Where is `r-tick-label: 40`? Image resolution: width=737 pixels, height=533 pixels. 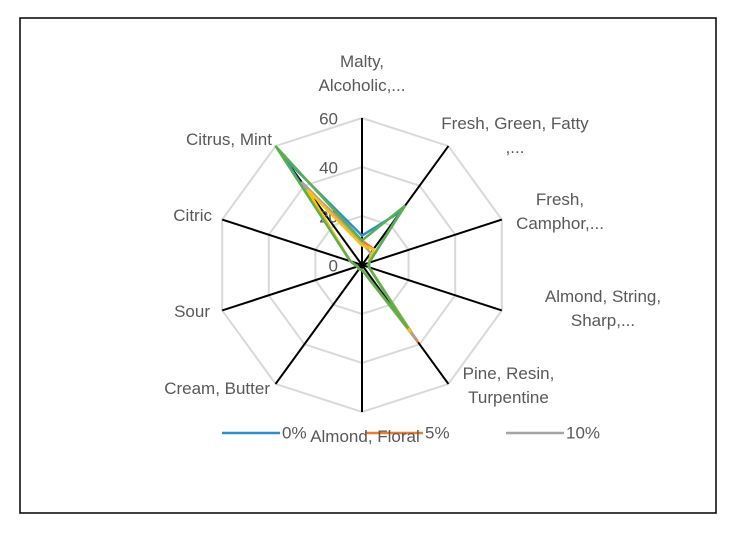 r-tick-label: 40 is located at coordinates (328, 167).